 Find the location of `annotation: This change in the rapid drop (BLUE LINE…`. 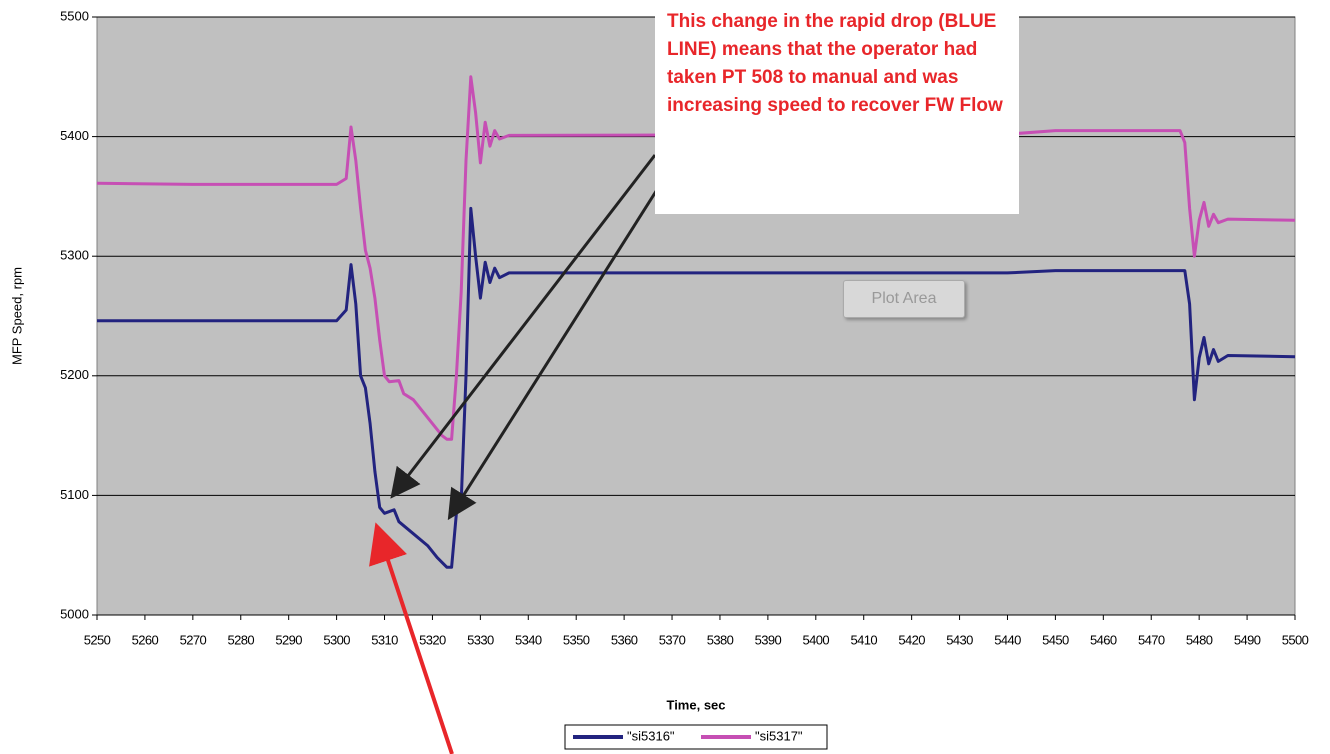

annotation: This change in the rapid drop (BLUE LINE… is located at coordinates (837, 107).